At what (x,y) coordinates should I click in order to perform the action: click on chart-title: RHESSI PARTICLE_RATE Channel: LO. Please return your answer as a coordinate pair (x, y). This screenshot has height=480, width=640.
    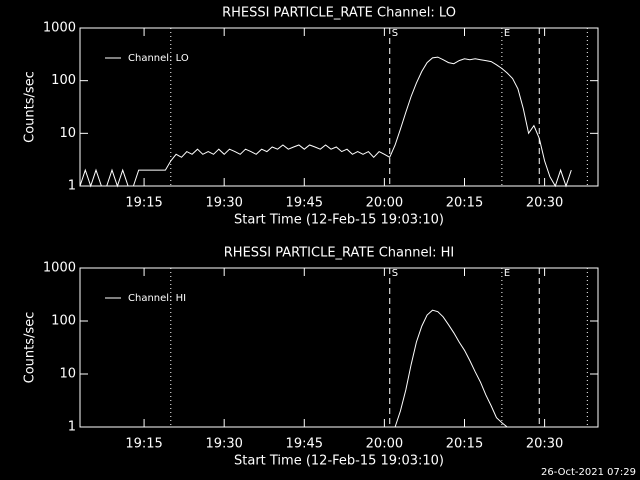
    Looking at the image, I should click on (339, 13).